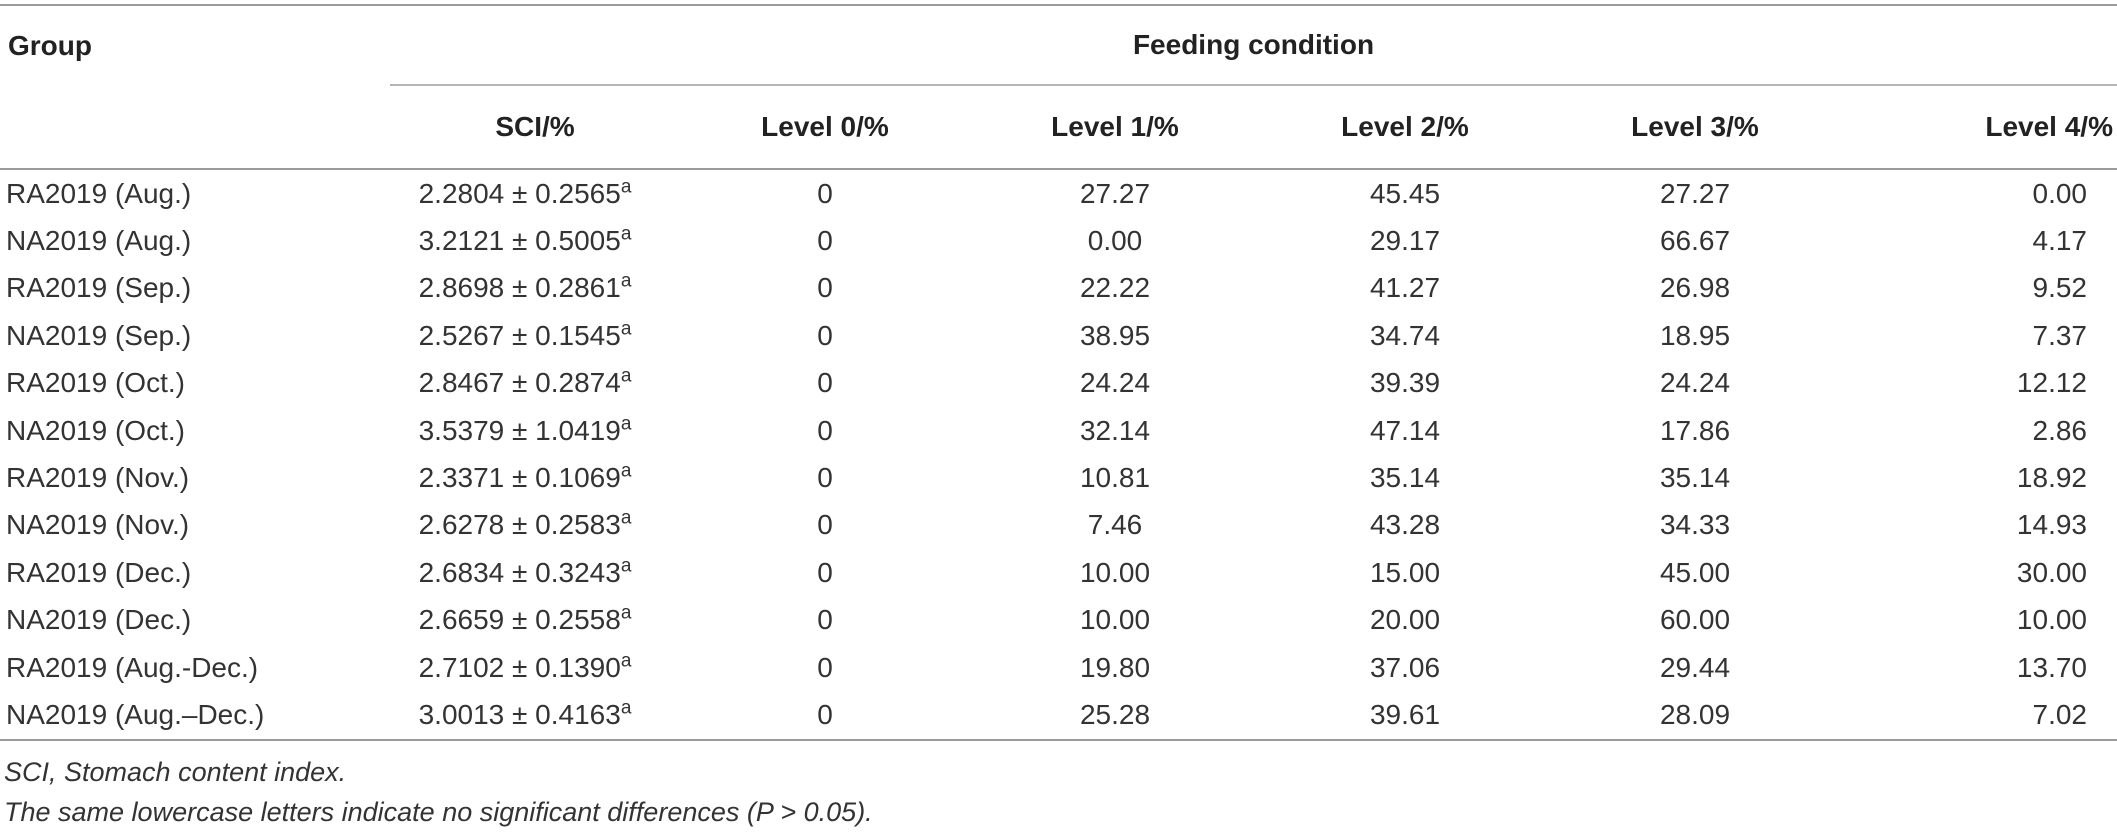 This screenshot has height=836, width=2117. What do you see at coordinates (2051, 383) in the screenshot?
I see `level4-cell: 12.12` at bounding box center [2051, 383].